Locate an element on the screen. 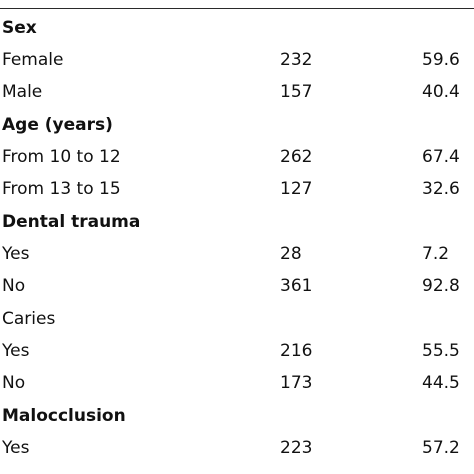 The height and width of the screenshot is (474, 474). row-label: Female is located at coordinates (33, 60).